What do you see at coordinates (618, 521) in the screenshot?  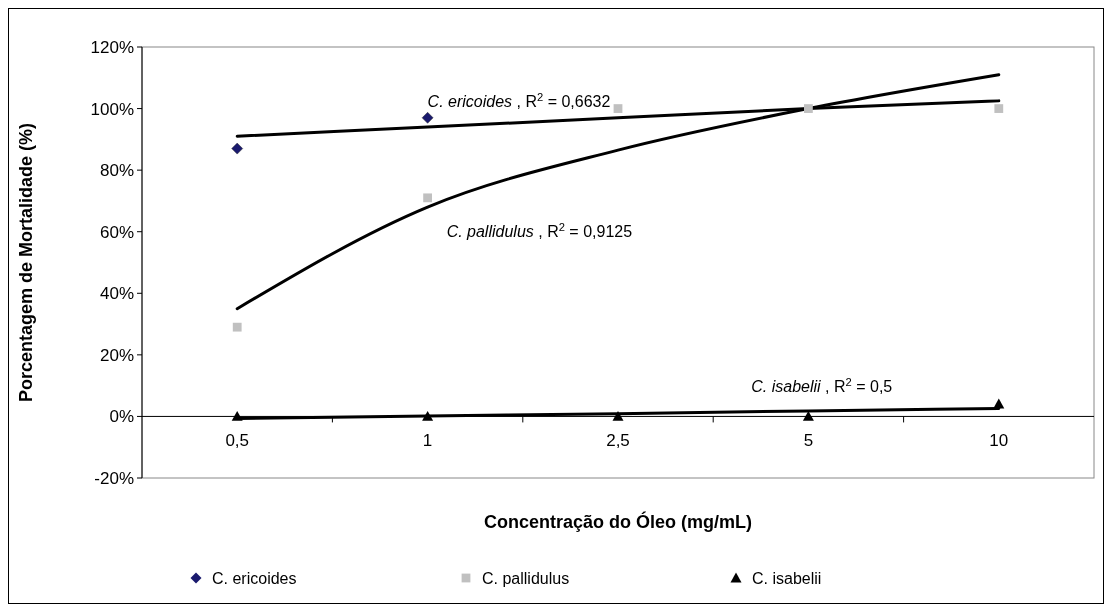 I see `x-axis-title: Concentração do Óleo (mg/mL)` at bounding box center [618, 521].